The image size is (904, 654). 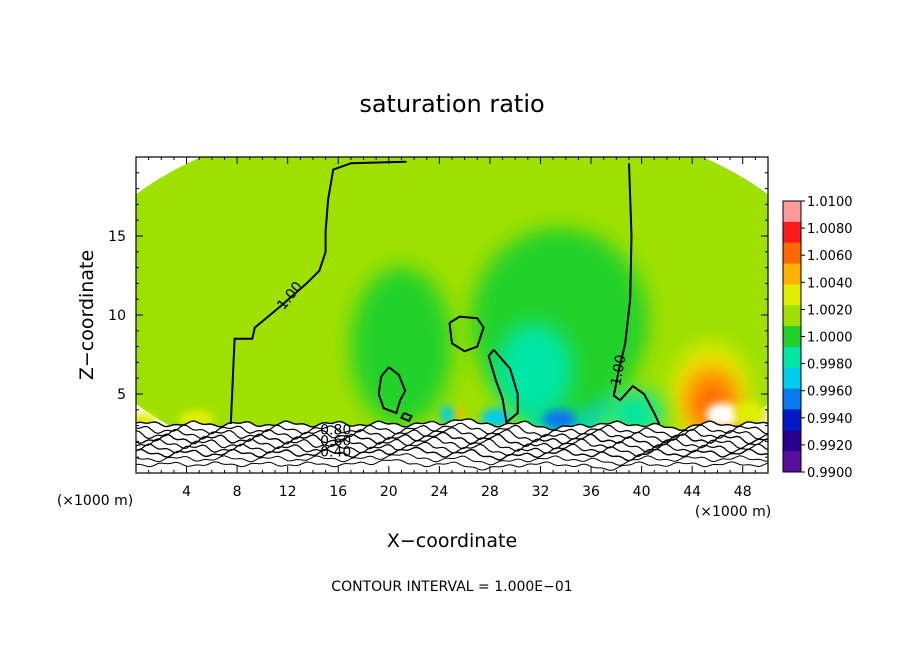 What do you see at coordinates (87, 315) in the screenshot?
I see `y-axis-label: Z−coordinate` at bounding box center [87, 315].